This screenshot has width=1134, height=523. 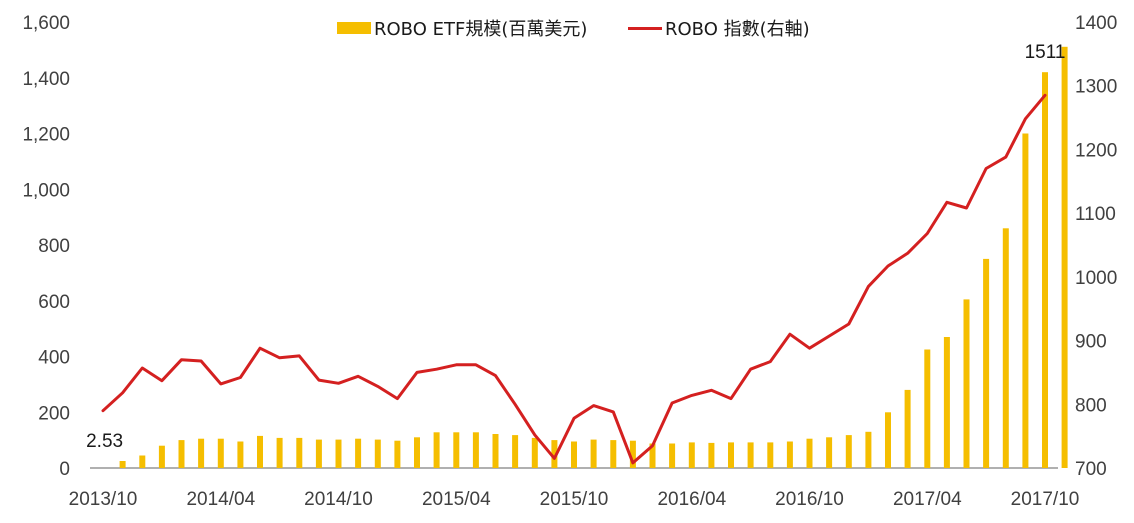 What do you see at coordinates (54, 302) in the screenshot?
I see `left-tick-label: 600` at bounding box center [54, 302].